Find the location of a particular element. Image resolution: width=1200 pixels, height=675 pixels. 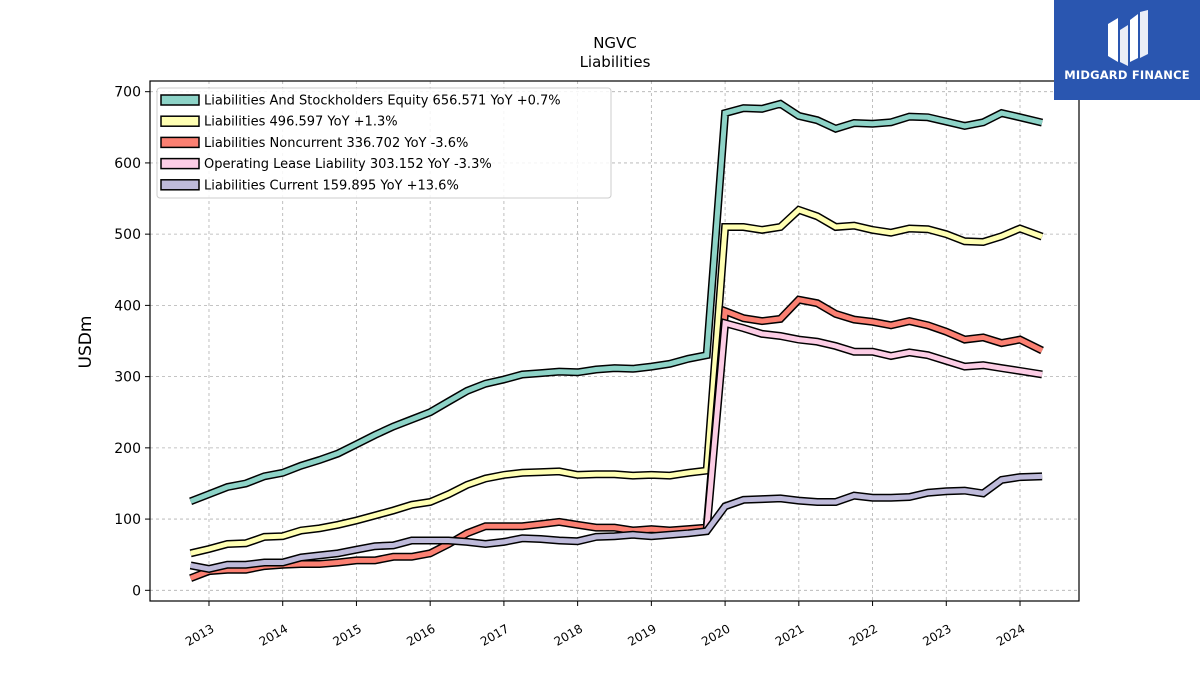

y-tick-label: 100 is located at coordinates (127, 520).